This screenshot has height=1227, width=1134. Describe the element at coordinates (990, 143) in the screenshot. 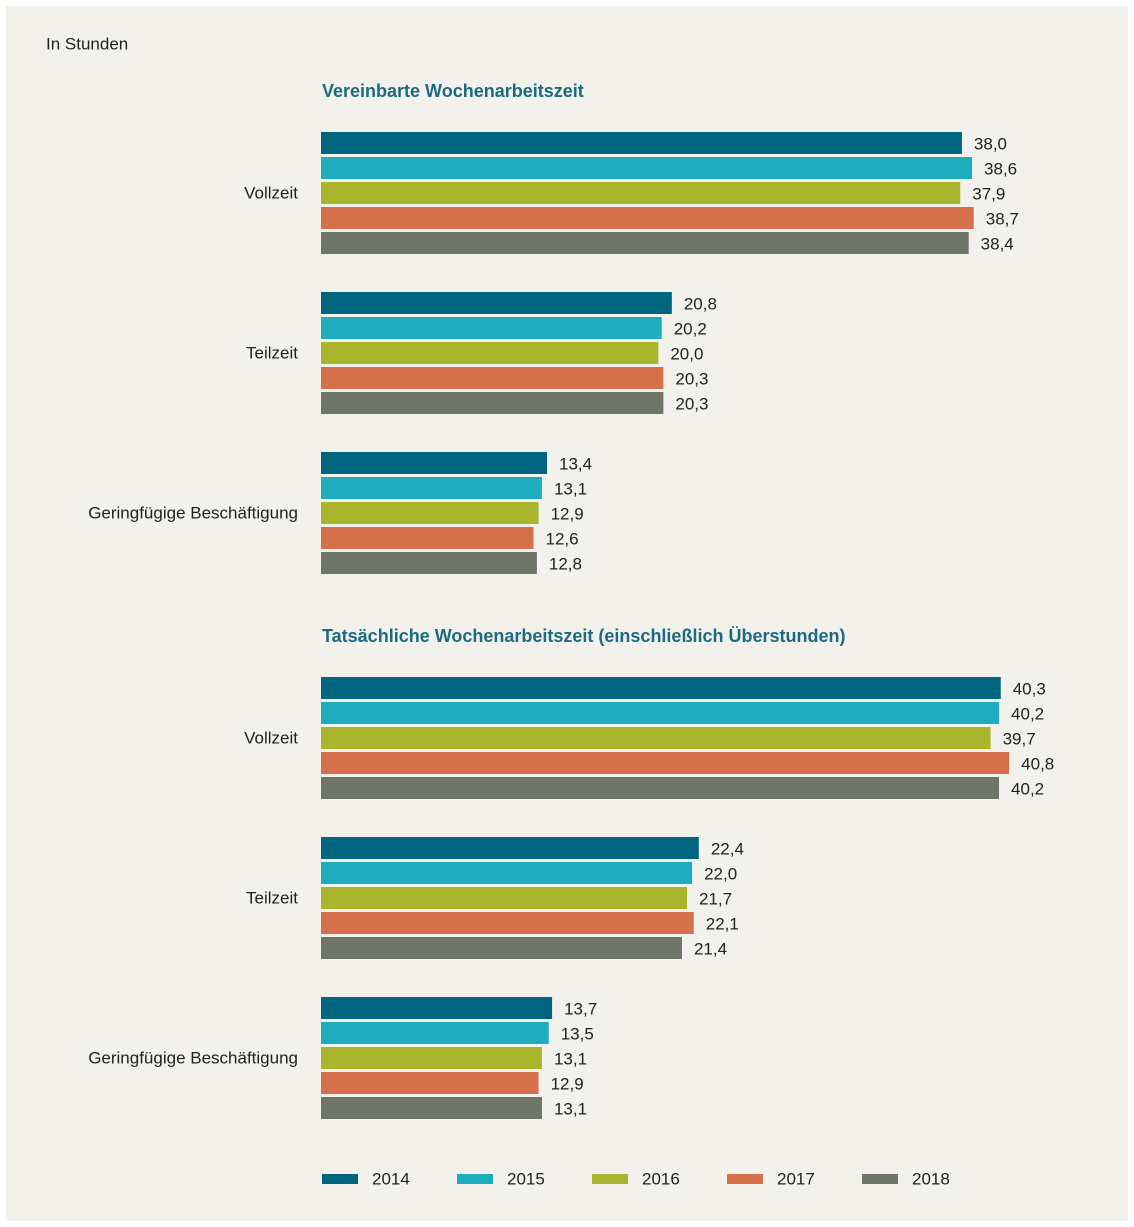

I see `value-label: 38,0` at that location.